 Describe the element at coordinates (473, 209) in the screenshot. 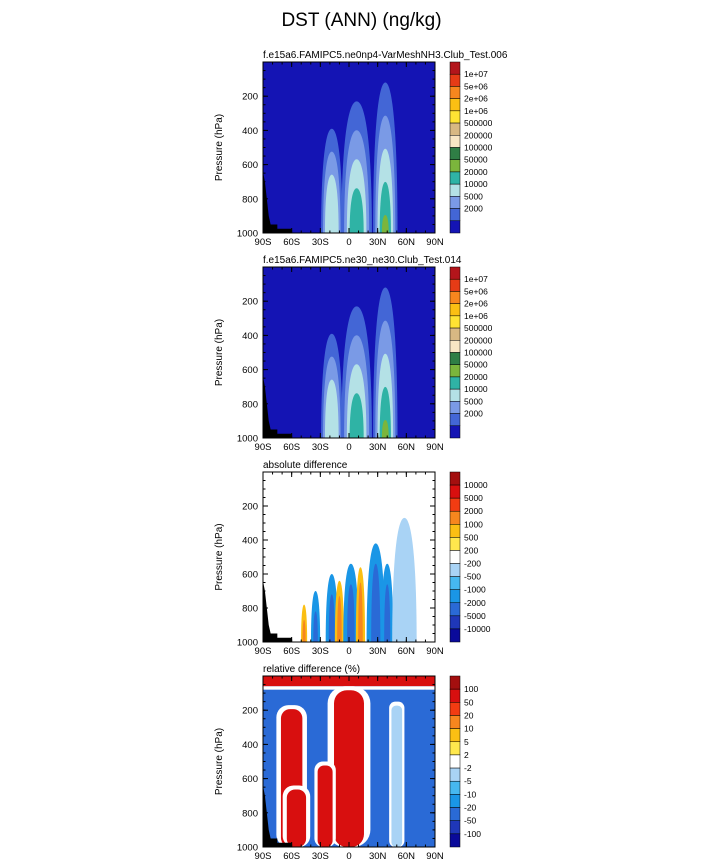

I see `colorbar-label: 2000` at that location.